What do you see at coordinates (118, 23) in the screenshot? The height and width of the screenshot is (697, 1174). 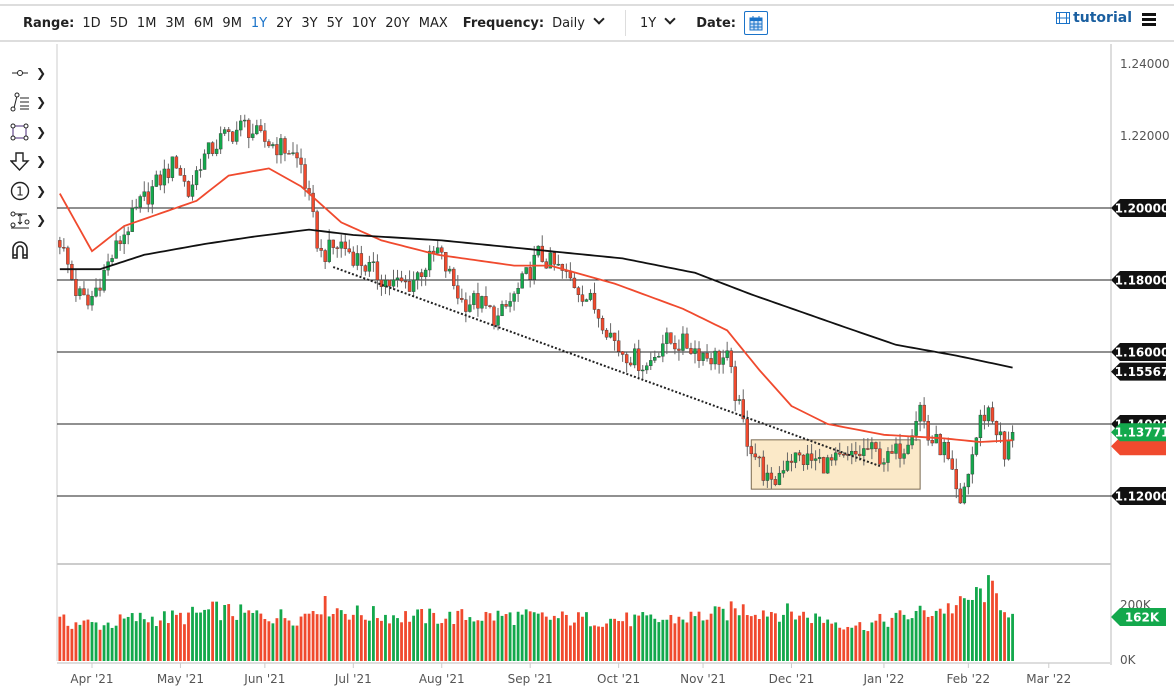 I see `range-5d: 5D` at bounding box center [118, 23].